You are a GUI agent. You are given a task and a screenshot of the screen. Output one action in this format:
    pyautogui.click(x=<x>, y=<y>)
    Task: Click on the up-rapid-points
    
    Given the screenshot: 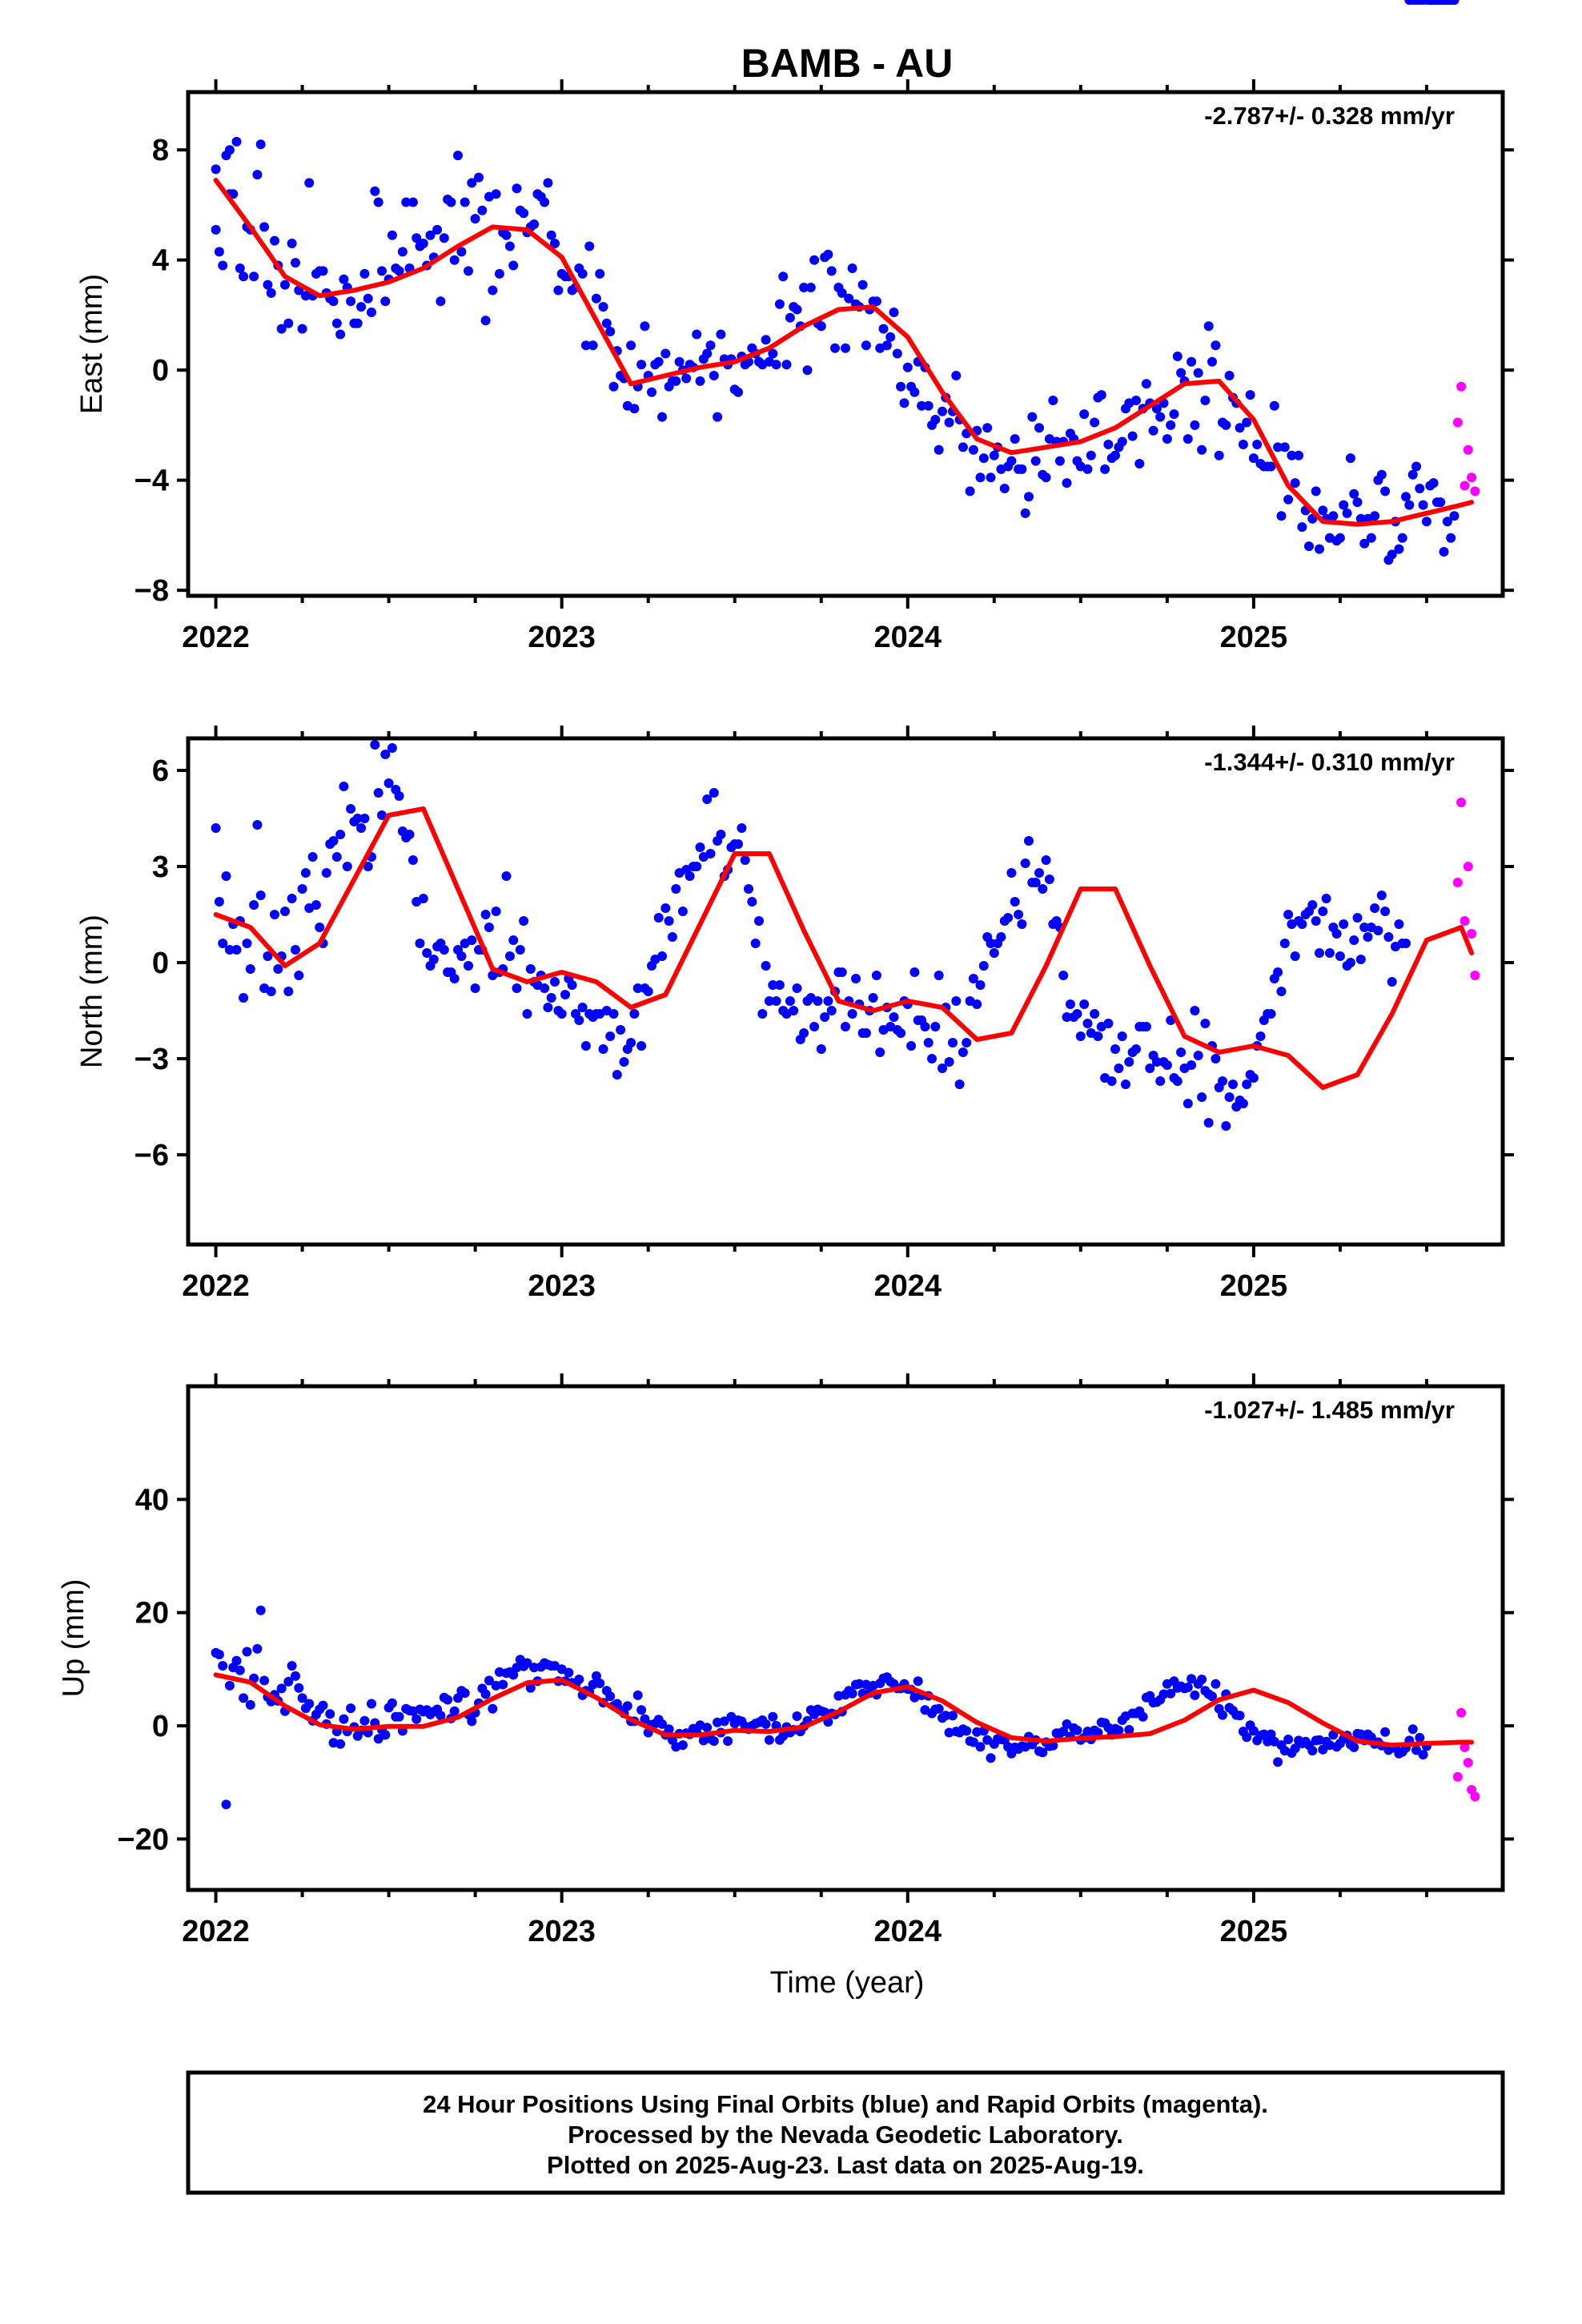 What is the action you would take?
    pyautogui.click(x=1466, y=1754)
    